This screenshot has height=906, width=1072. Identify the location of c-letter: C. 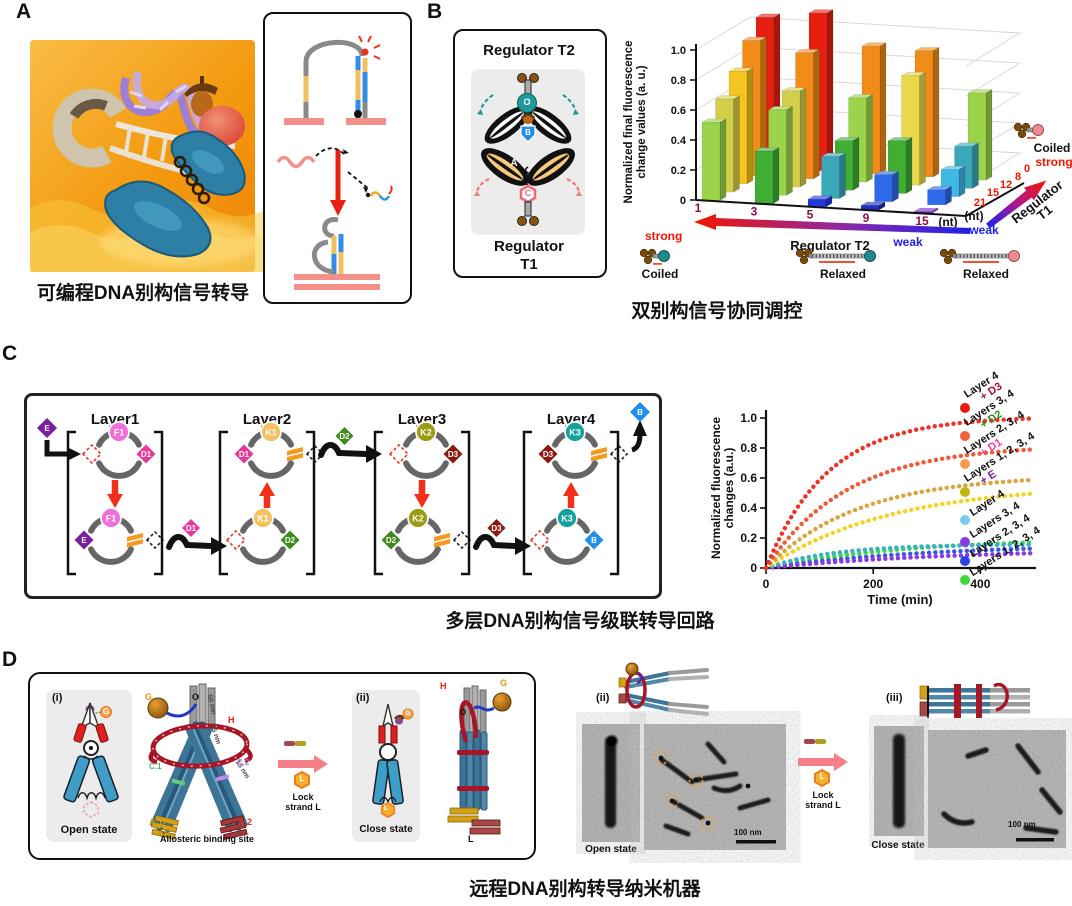
(528, 193).